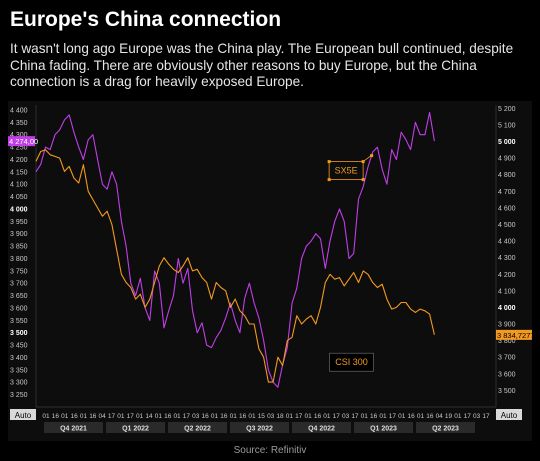 The width and height of the screenshot is (540, 461). What do you see at coordinates (270, 450) in the screenshot?
I see `source-note: Source: Refinitiv` at bounding box center [270, 450].